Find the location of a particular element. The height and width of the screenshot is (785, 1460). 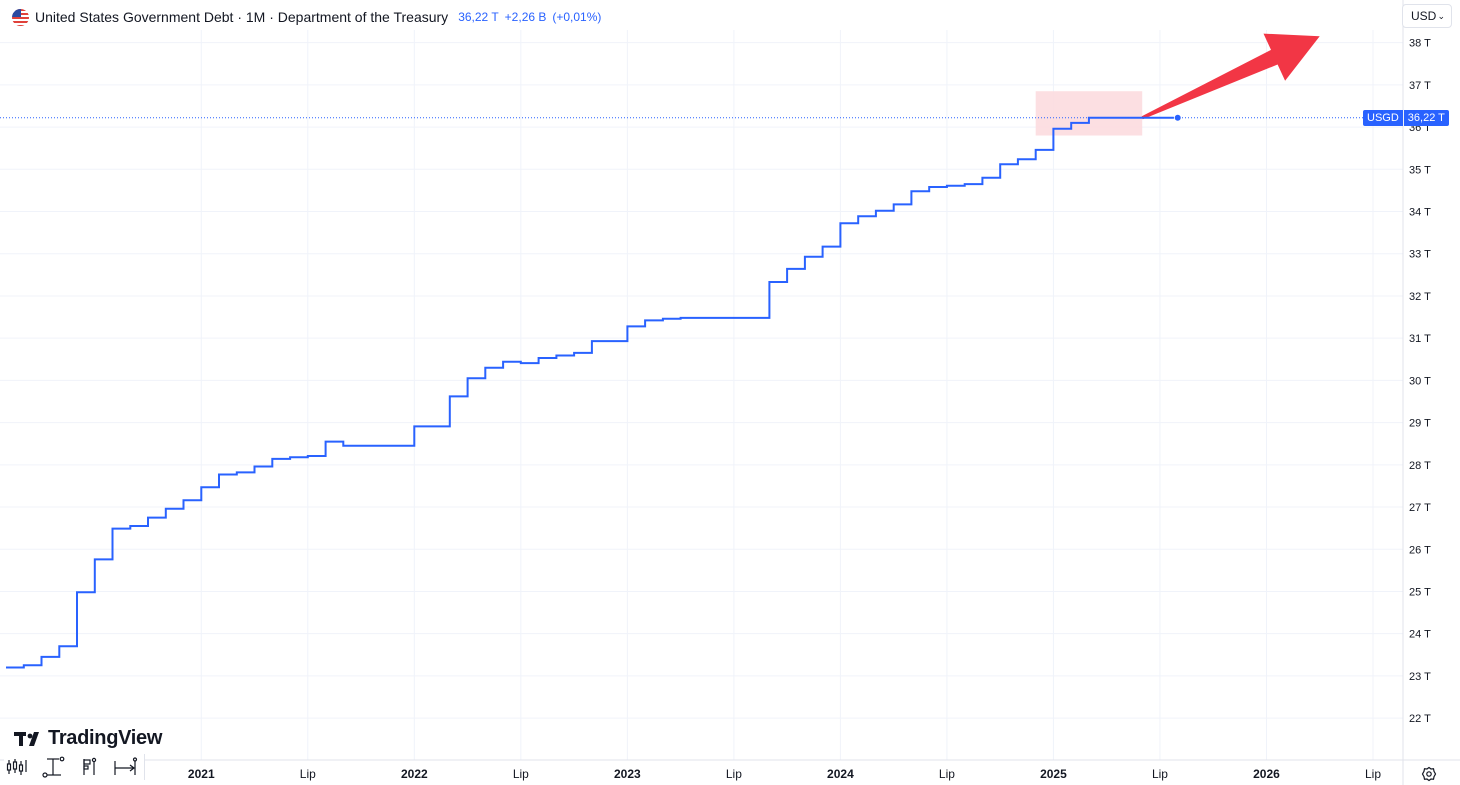

y-tick-label: 30 T is located at coordinates (1420, 381).